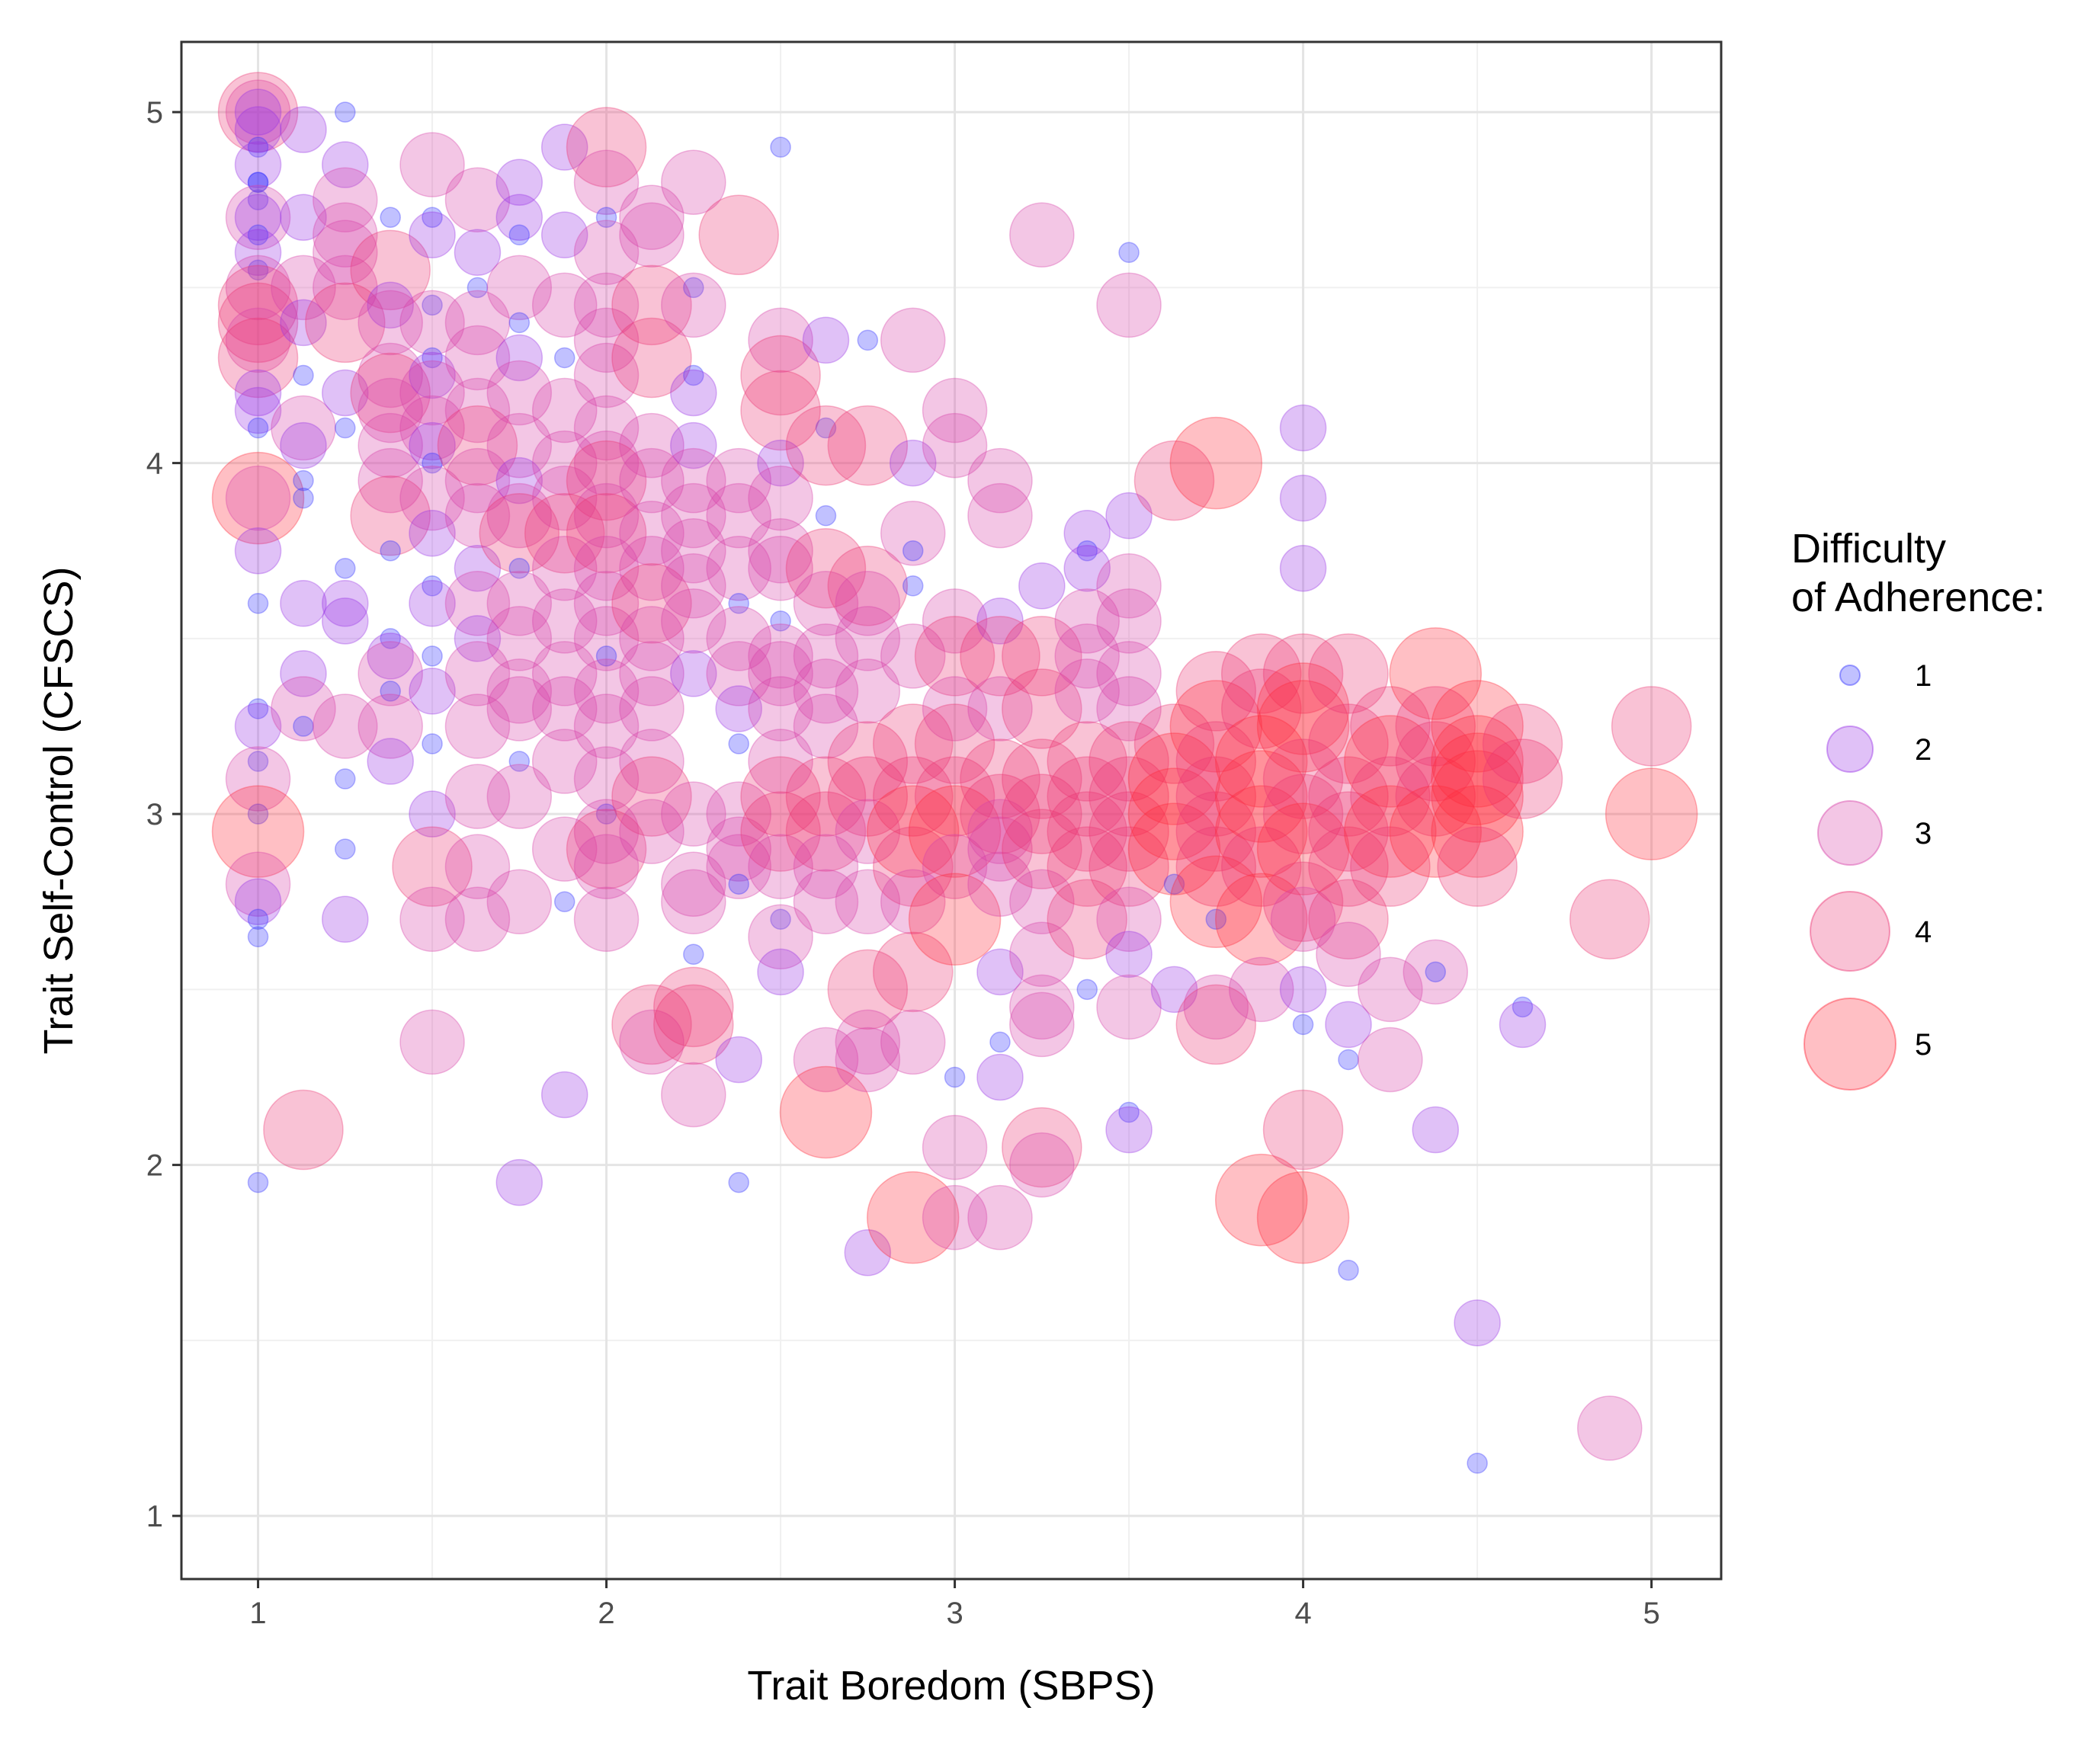 The image size is (2100, 1749). I want to click on legend-title-line-2: of Adherence:, so click(1918, 597).